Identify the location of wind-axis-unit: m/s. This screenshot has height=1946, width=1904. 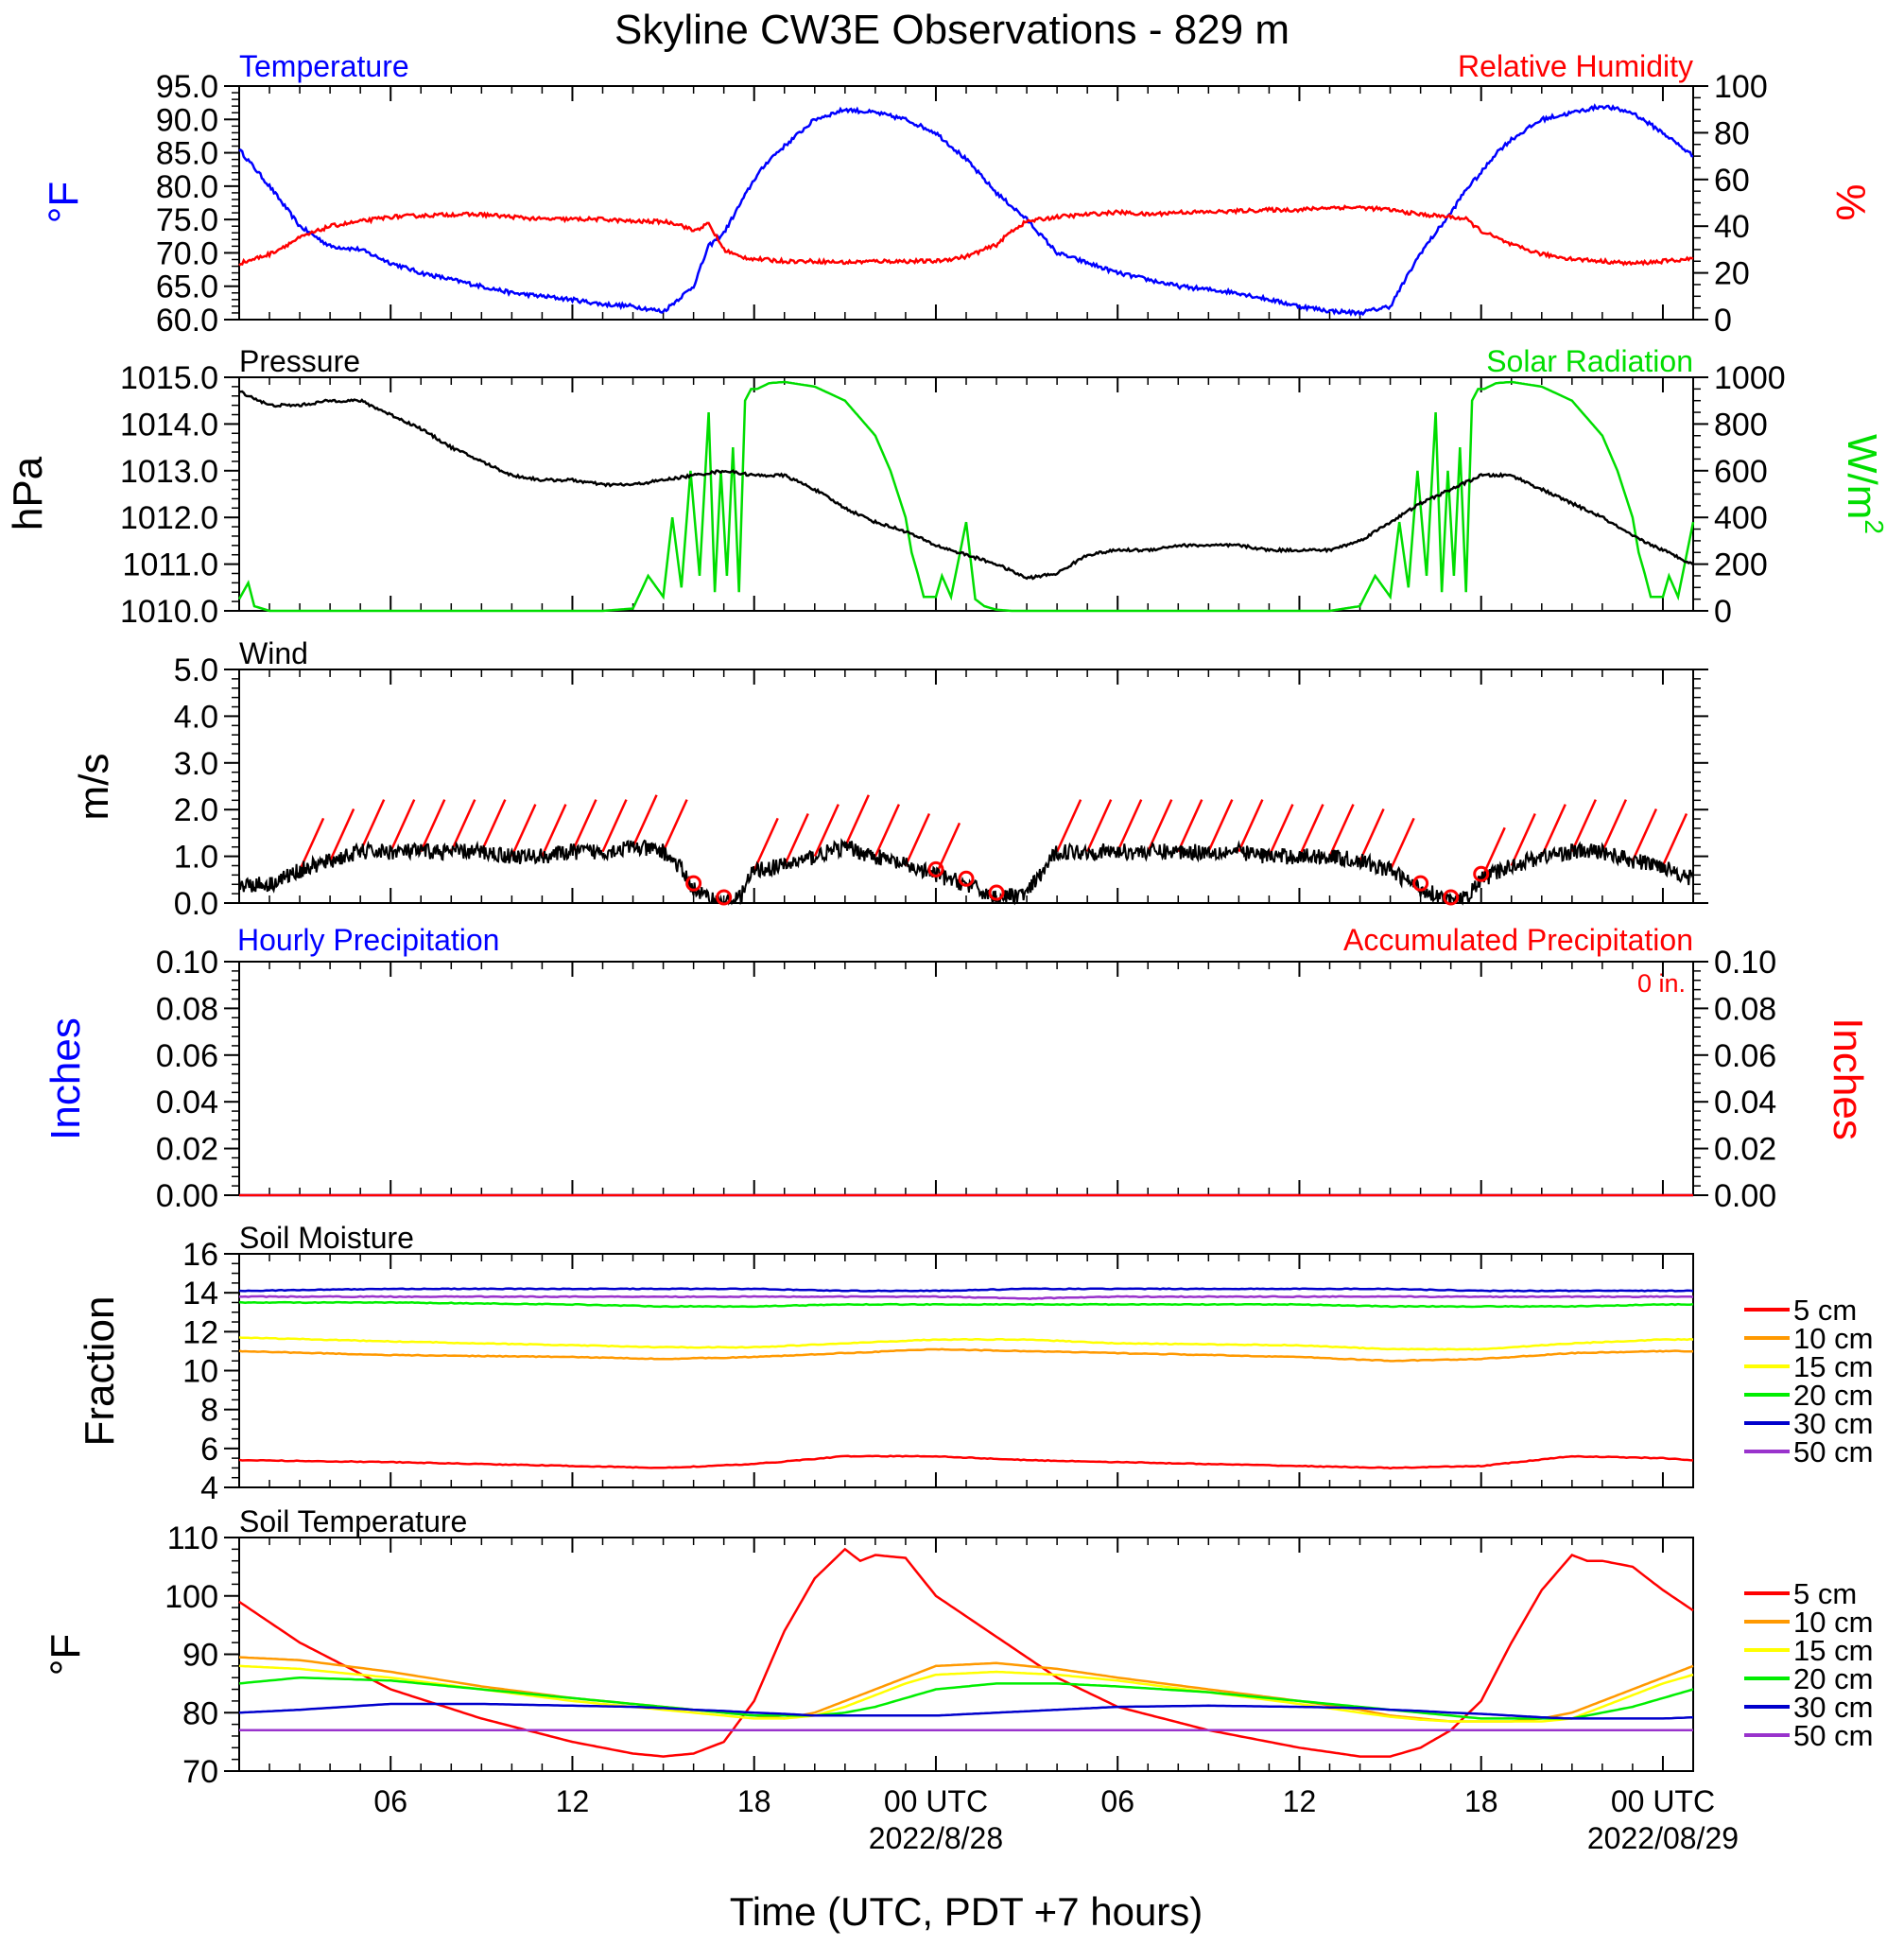
(94, 787).